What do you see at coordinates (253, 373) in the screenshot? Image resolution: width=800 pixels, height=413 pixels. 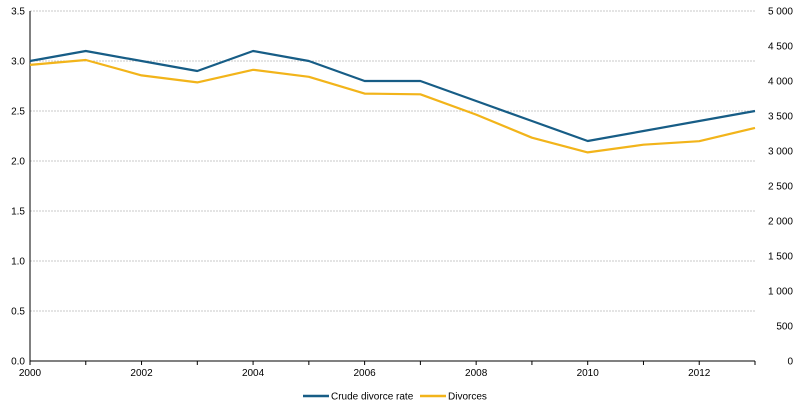 I see `x-tick-label: 2004` at bounding box center [253, 373].